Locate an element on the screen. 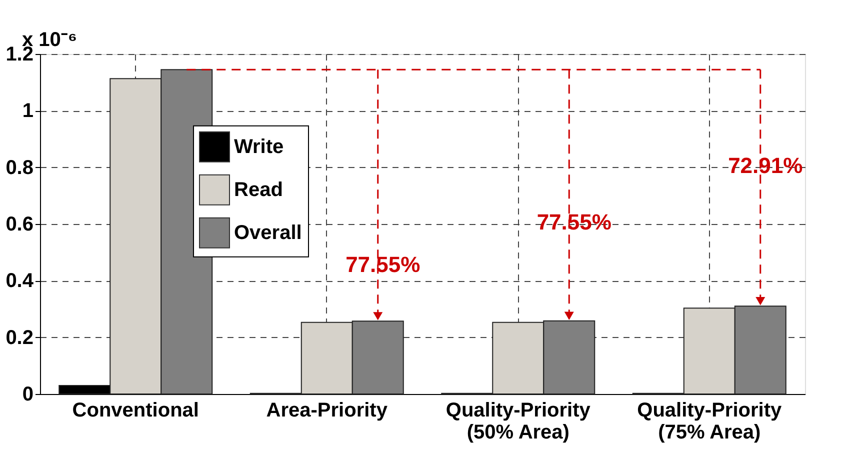  x-tick-label: Conventional is located at coordinates (135, 411).